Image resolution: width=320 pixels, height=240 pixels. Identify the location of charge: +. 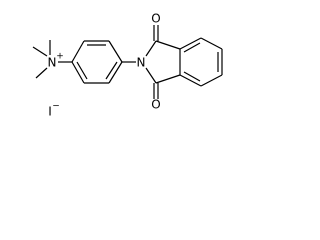
(60, 57).